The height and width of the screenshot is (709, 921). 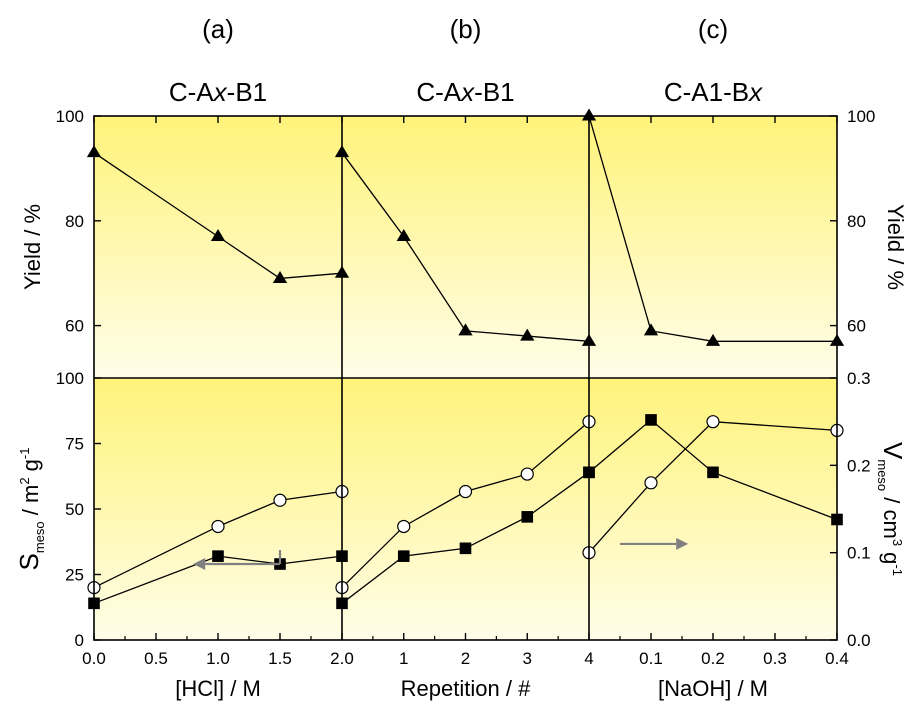 What do you see at coordinates (859, 378) in the screenshot?
I see `vmeso-tick-label-4: 0.3` at bounding box center [859, 378].